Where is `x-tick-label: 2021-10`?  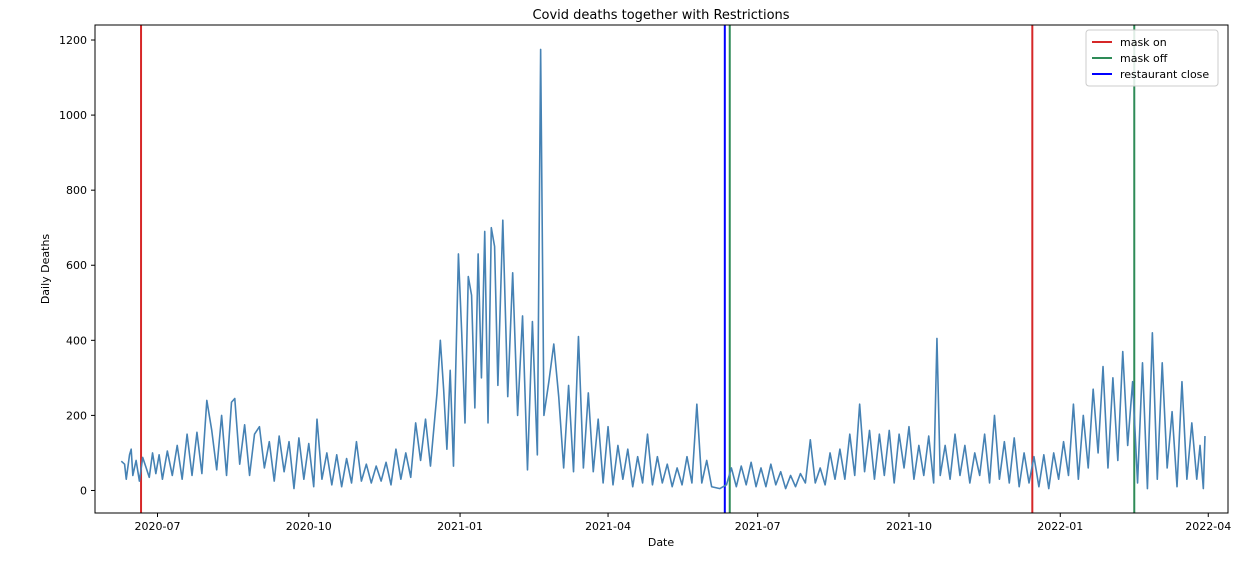 x-tick-label: 2021-10 is located at coordinates (909, 526).